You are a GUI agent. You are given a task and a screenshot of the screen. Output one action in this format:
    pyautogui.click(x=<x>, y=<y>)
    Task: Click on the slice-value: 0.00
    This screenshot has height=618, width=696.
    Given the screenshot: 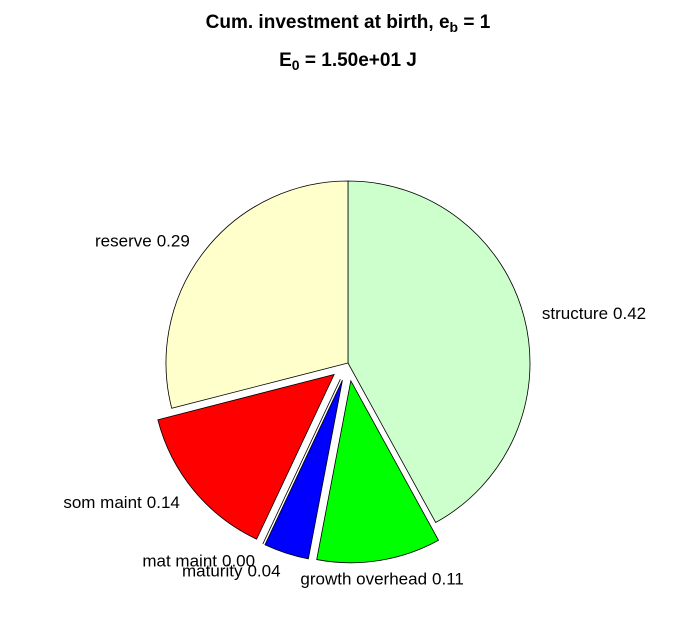 What is the action you would take?
    pyautogui.click(x=238, y=560)
    